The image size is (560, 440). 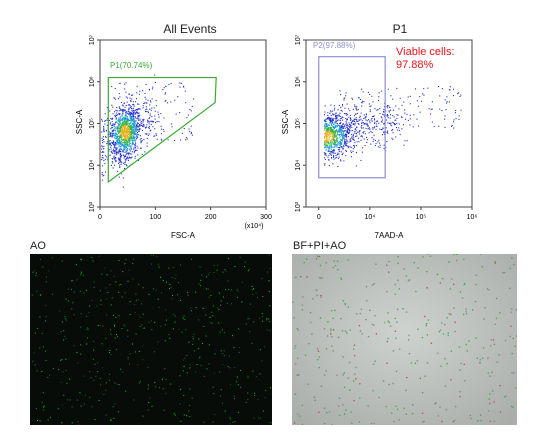 What do you see at coordinates (190, 29) in the screenshot?
I see `plot-title-all-events: All Events` at bounding box center [190, 29].